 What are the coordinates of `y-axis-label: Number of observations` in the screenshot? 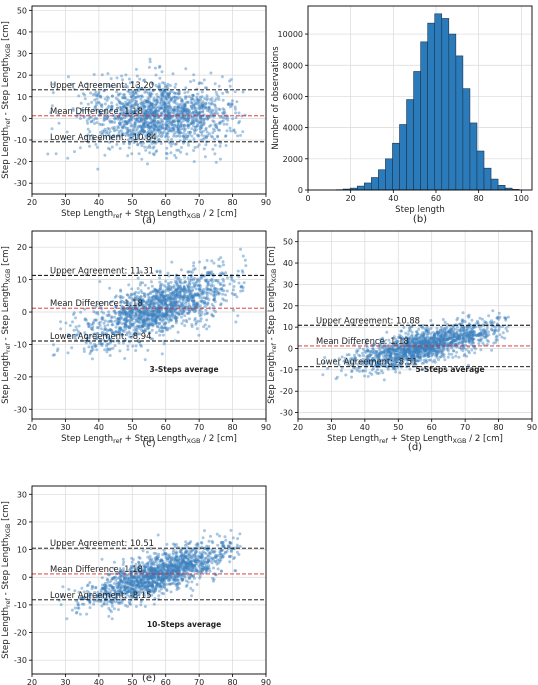 It's located at (276, 98).